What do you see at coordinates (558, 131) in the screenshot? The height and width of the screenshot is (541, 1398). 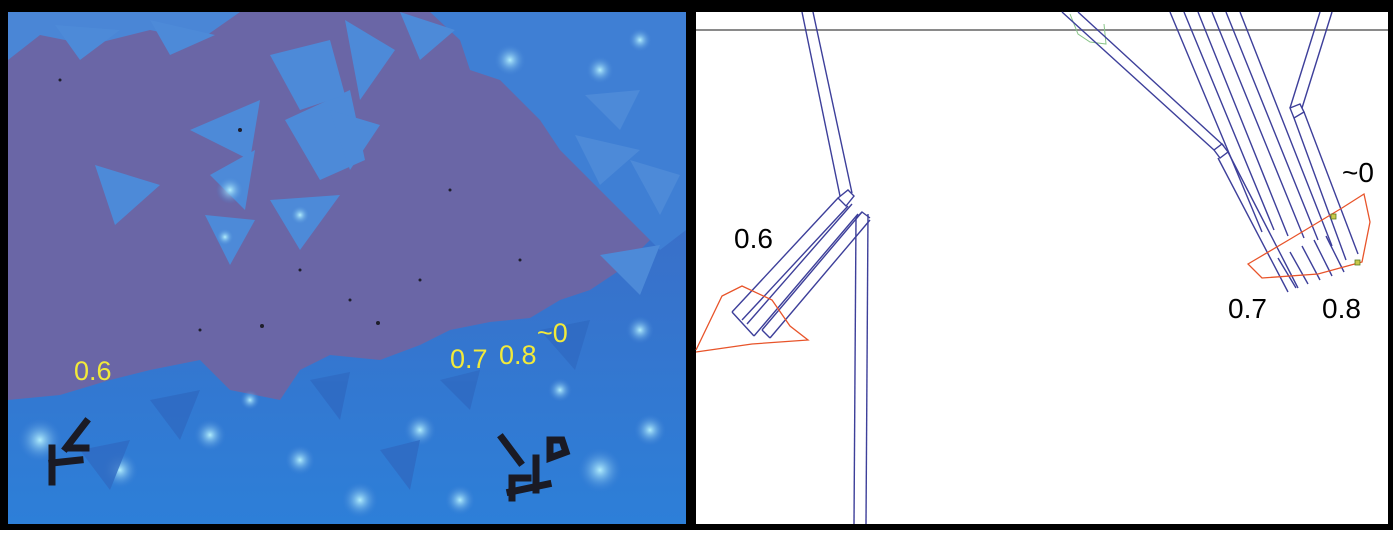 I see `crystal-film-top-right` at bounding box center [558, 131].